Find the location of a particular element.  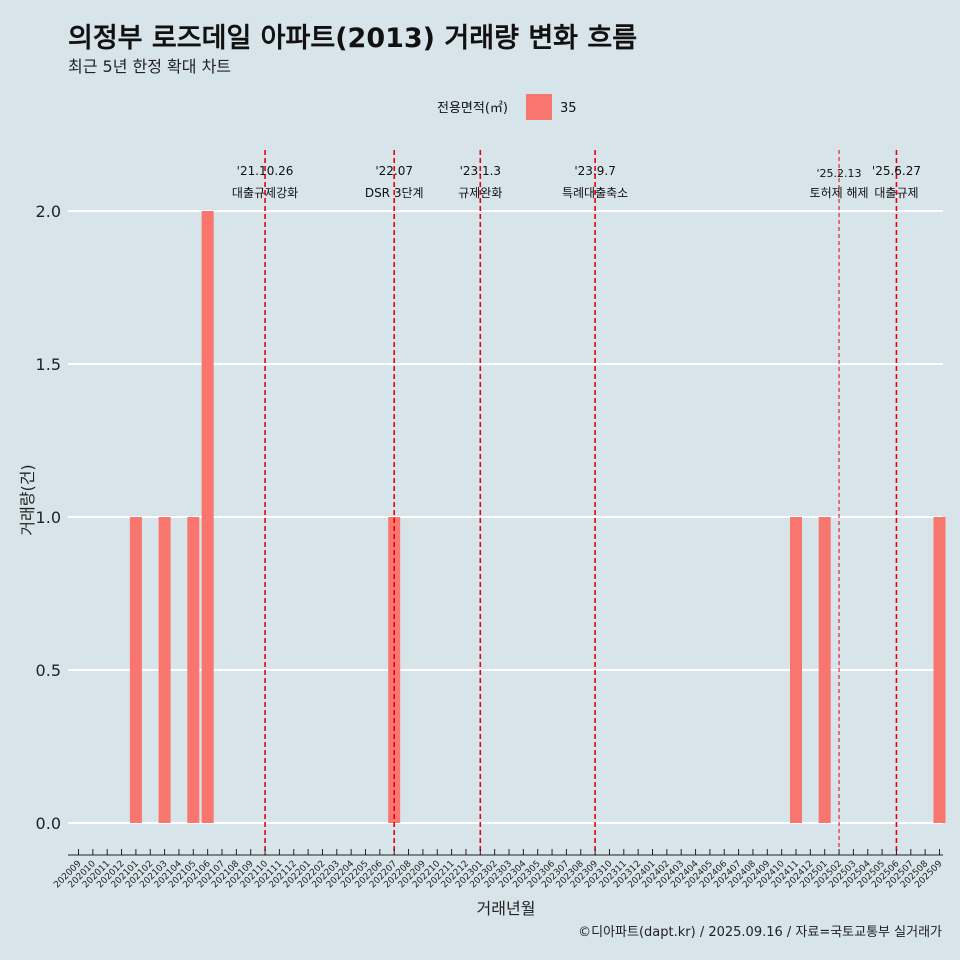

legend-label: 35 is located at coordinates (568, 108).